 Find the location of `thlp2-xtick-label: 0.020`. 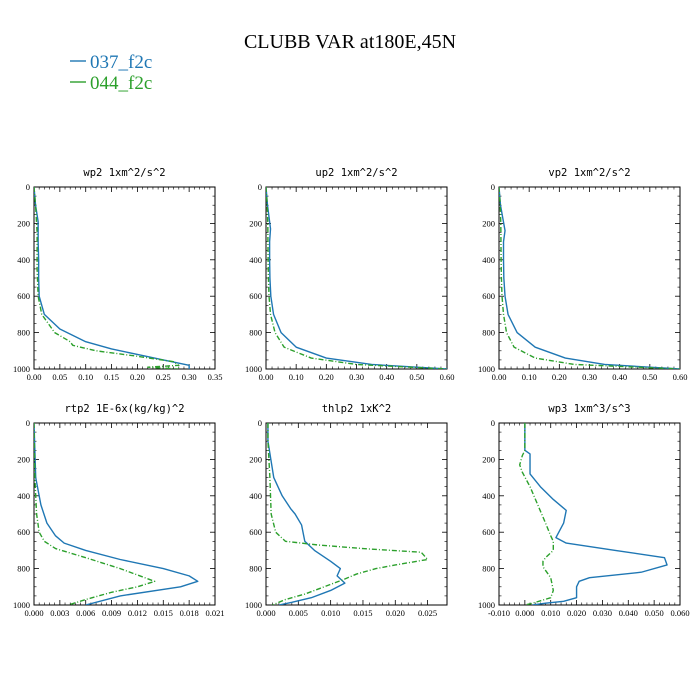

thlp2-xtick-label: 0.020 is located at coordinates (395, 613).